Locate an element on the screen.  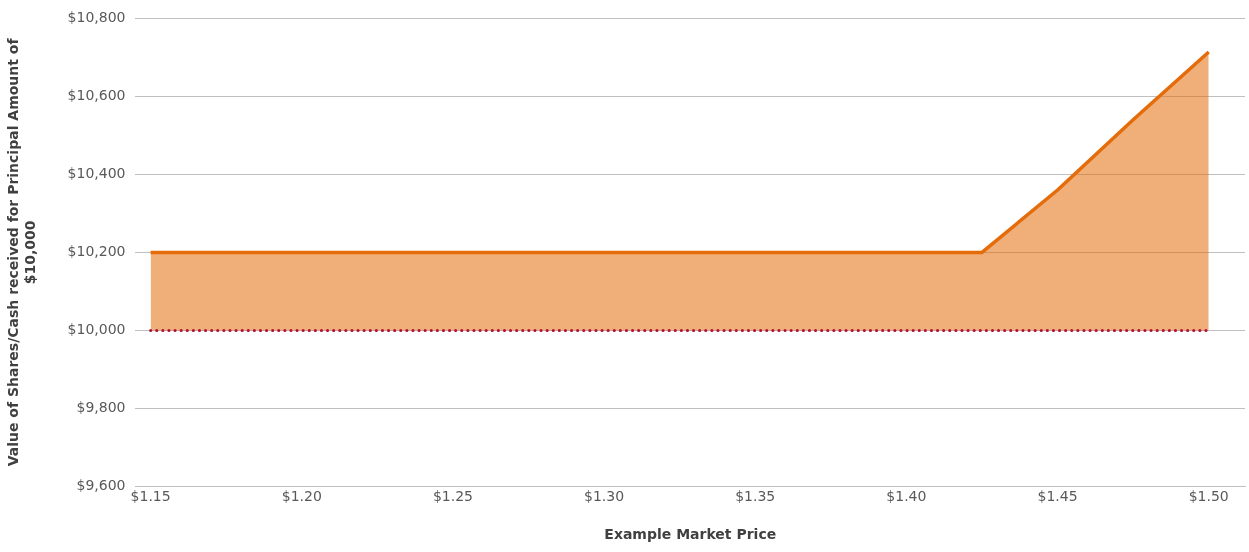
x-tick-label: $1.20 is located at coordinates (301, 496).